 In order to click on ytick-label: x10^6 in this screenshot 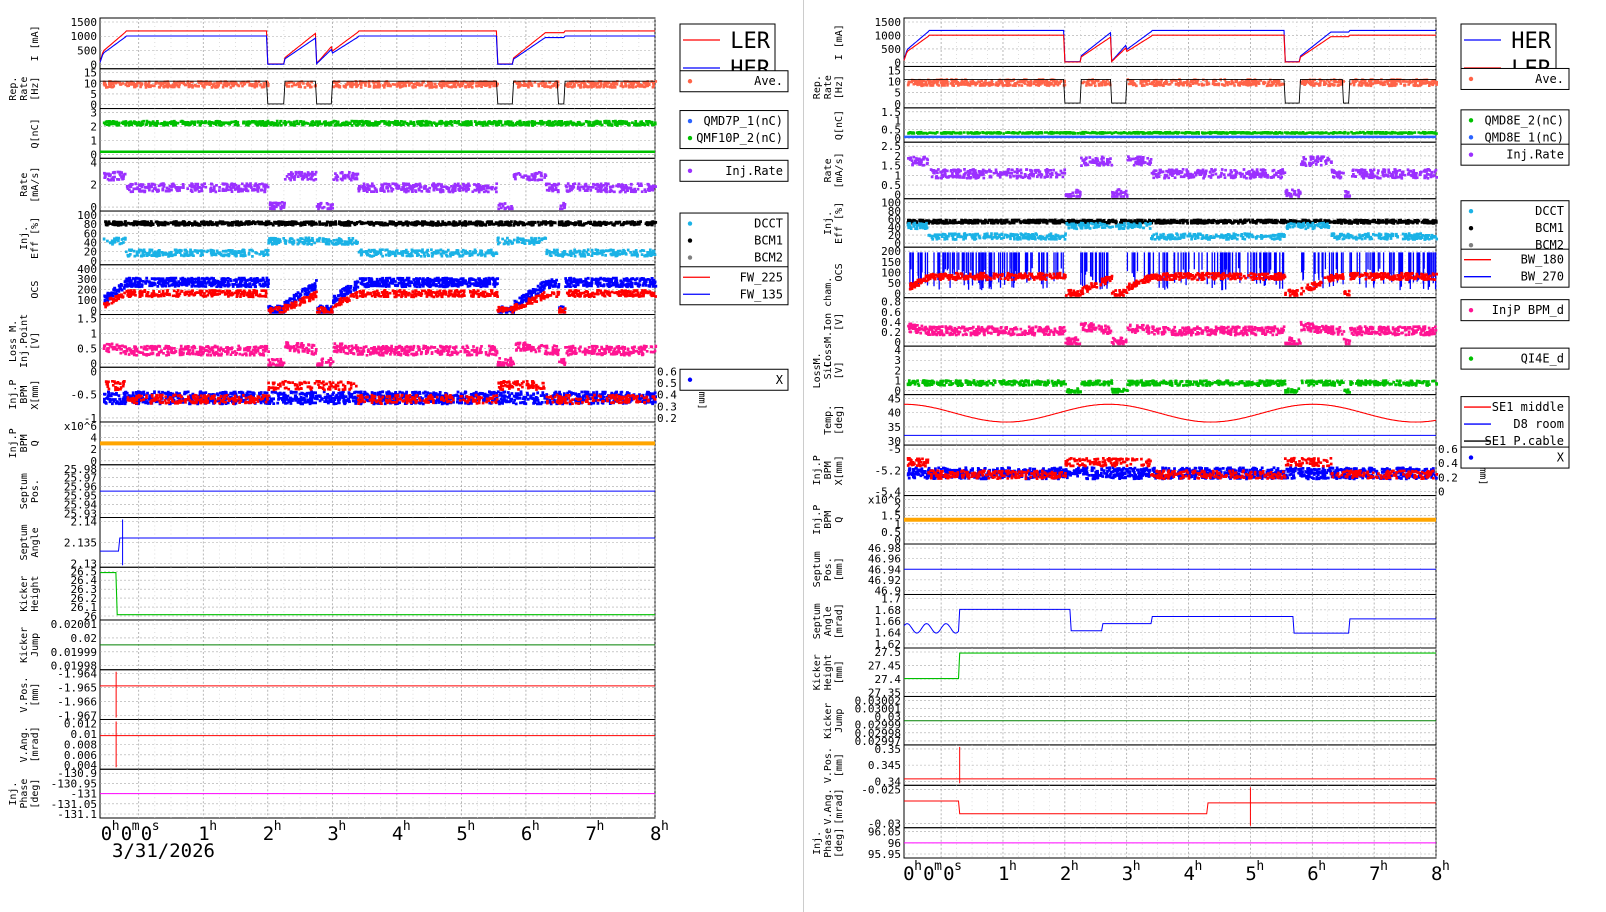, I will do `click(884, 500)`.